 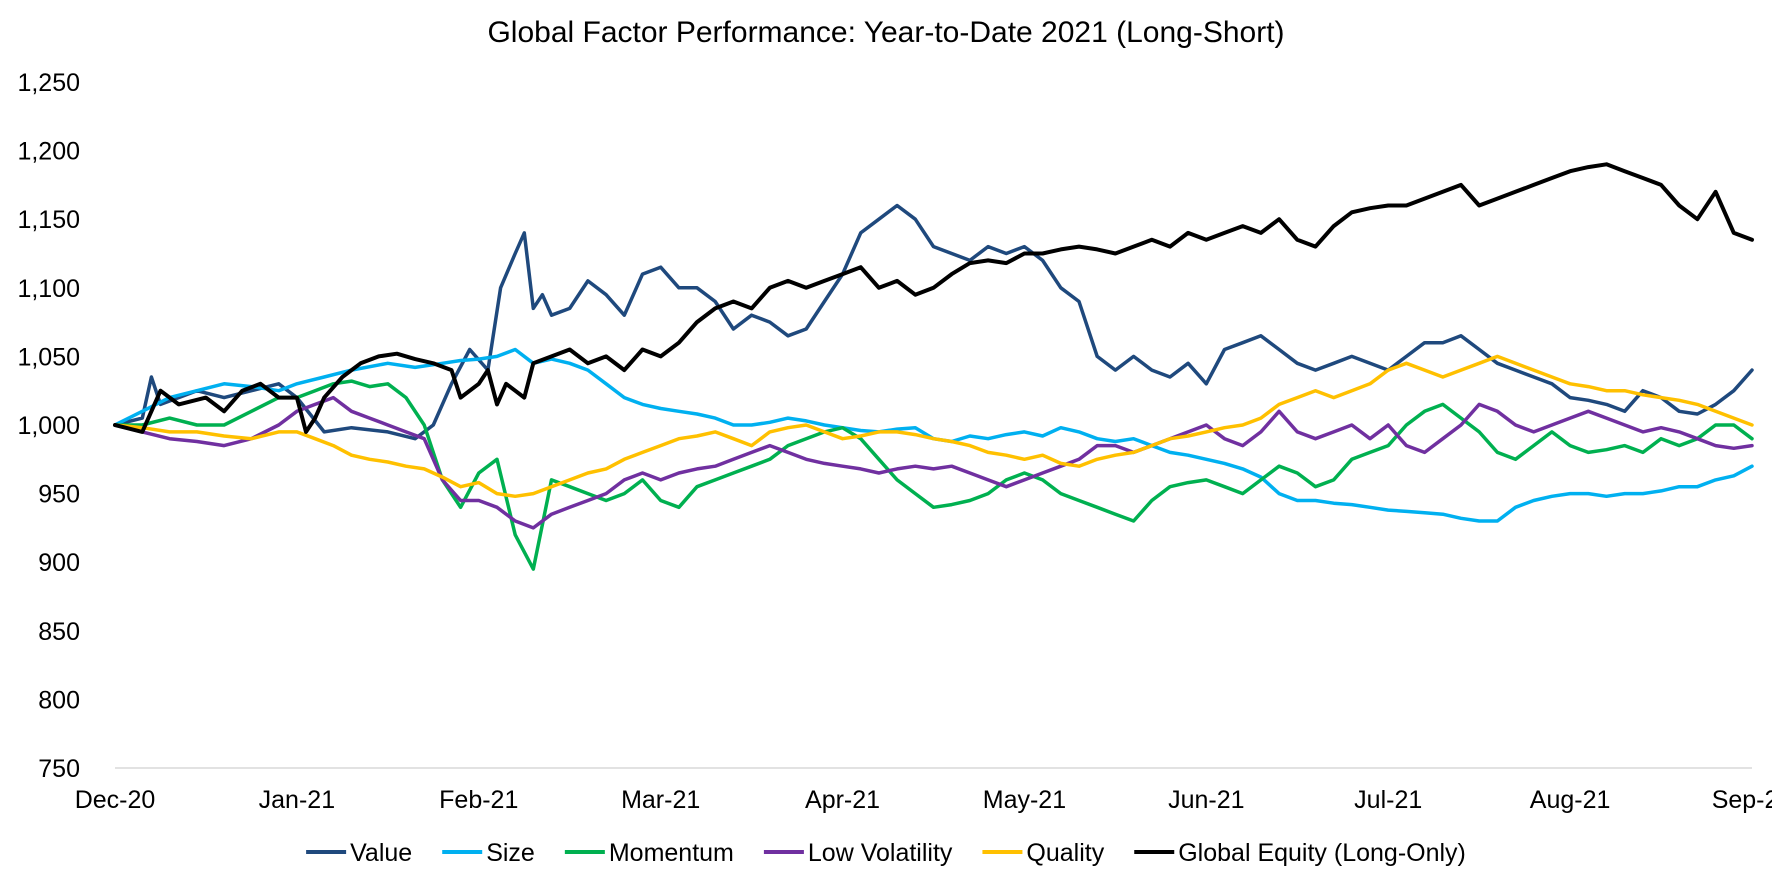 What do you see at coordinates (1570, 800) in the screenshot?
I see `x-tick-label: Aug-21` at bounding box center [1570, 800].